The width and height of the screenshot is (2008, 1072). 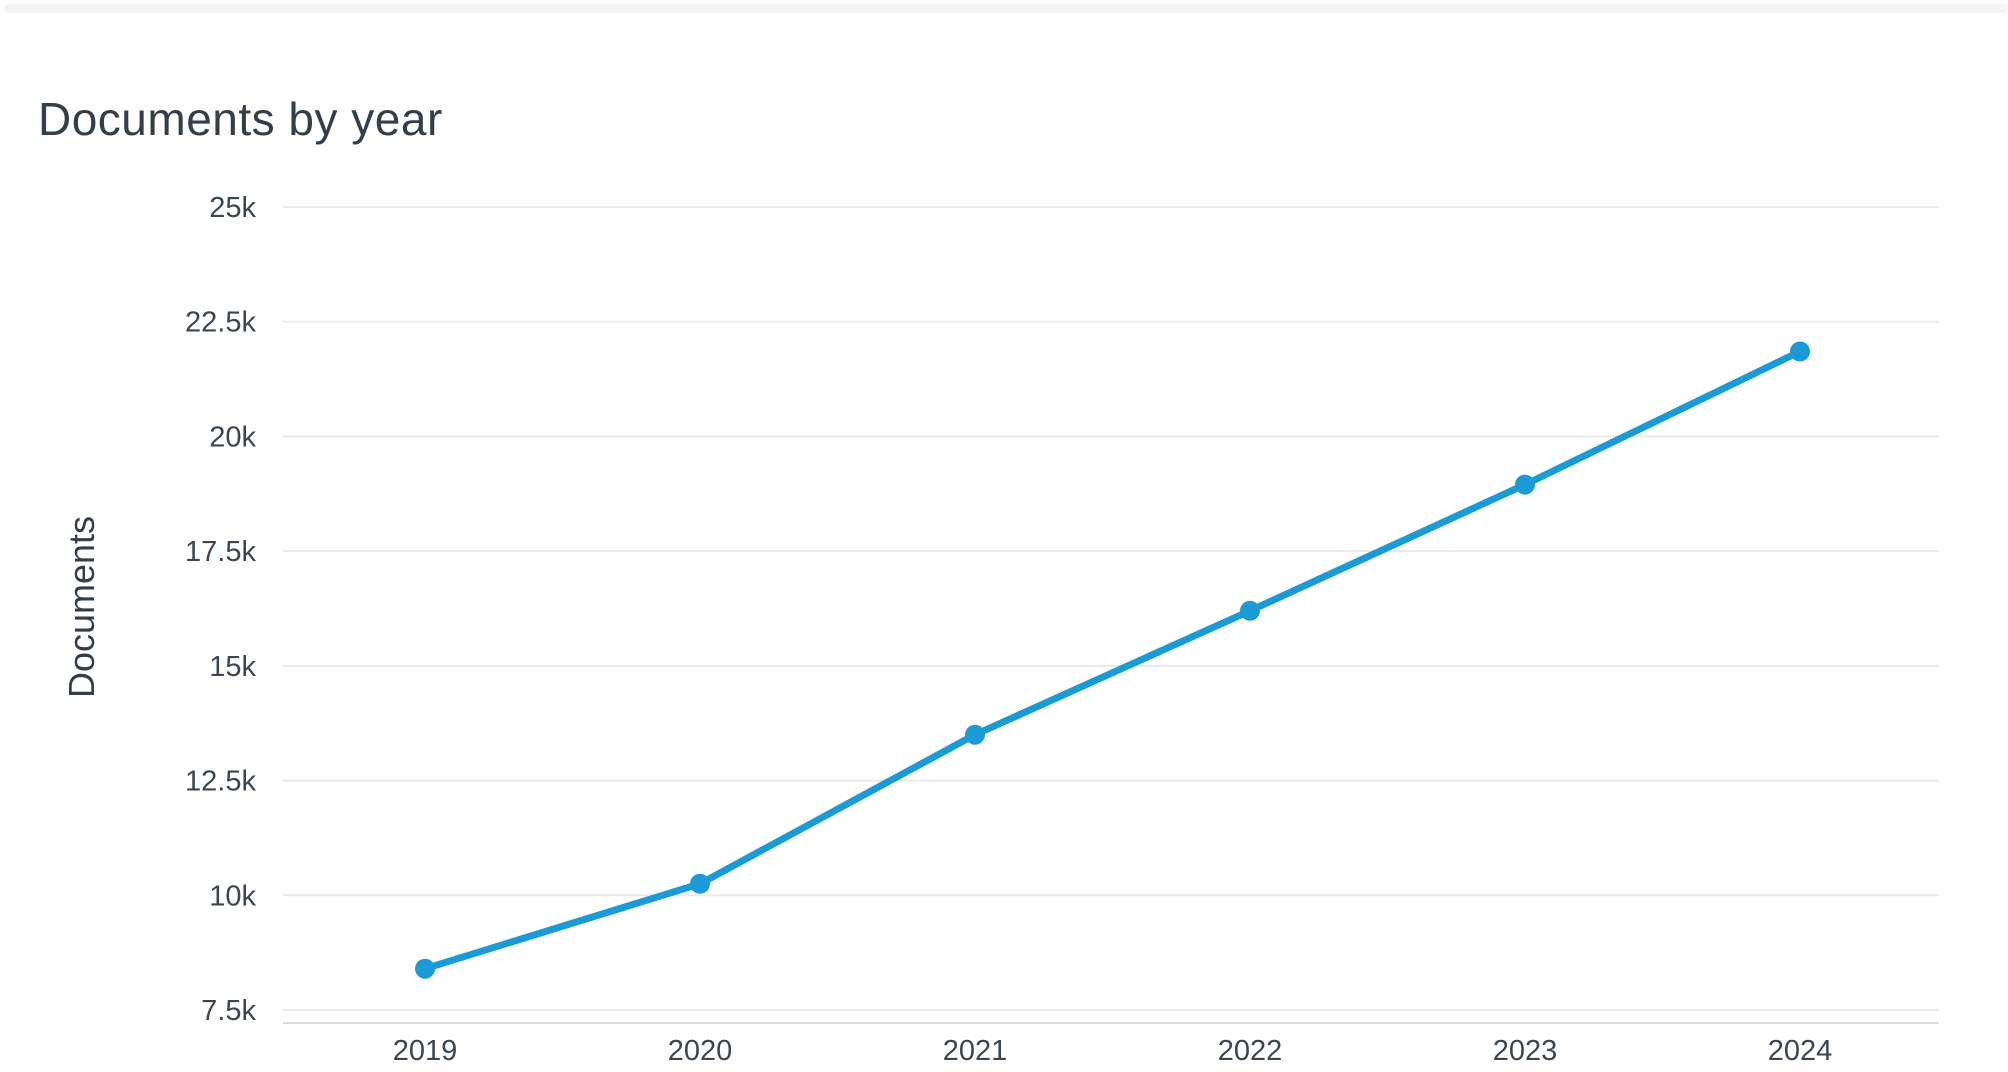 What do you see at coordinates (228, 1011) in the screenshot?
I see `y-tick-label-7.5k: 7.5k` at bounding box center [228, 1011].